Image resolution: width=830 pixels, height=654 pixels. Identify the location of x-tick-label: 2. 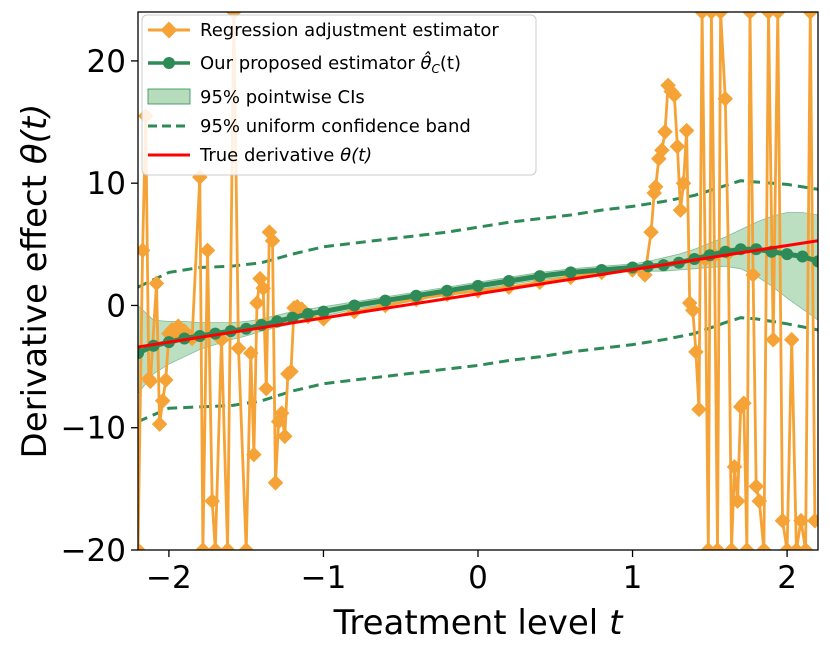
(787, 578).